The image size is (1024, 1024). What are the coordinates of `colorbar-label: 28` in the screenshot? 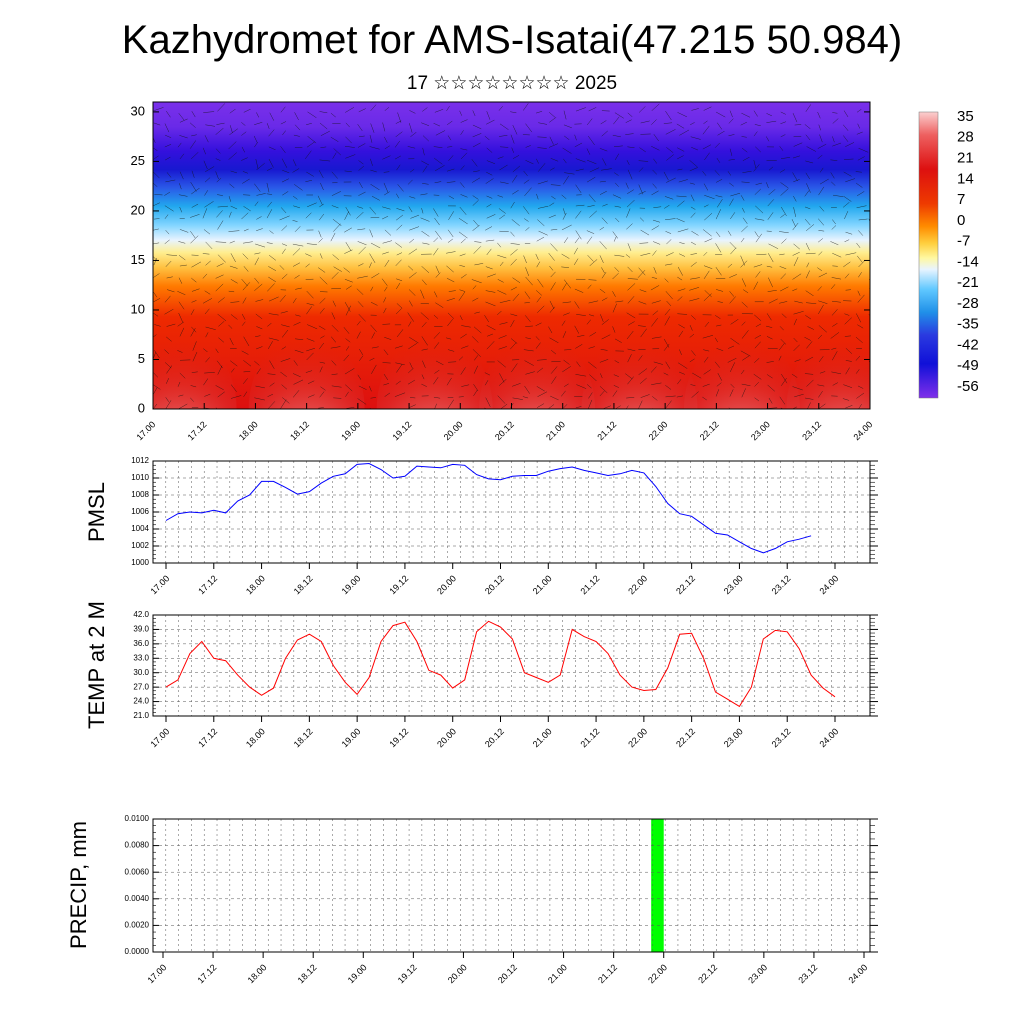 It's located at (965, 137).